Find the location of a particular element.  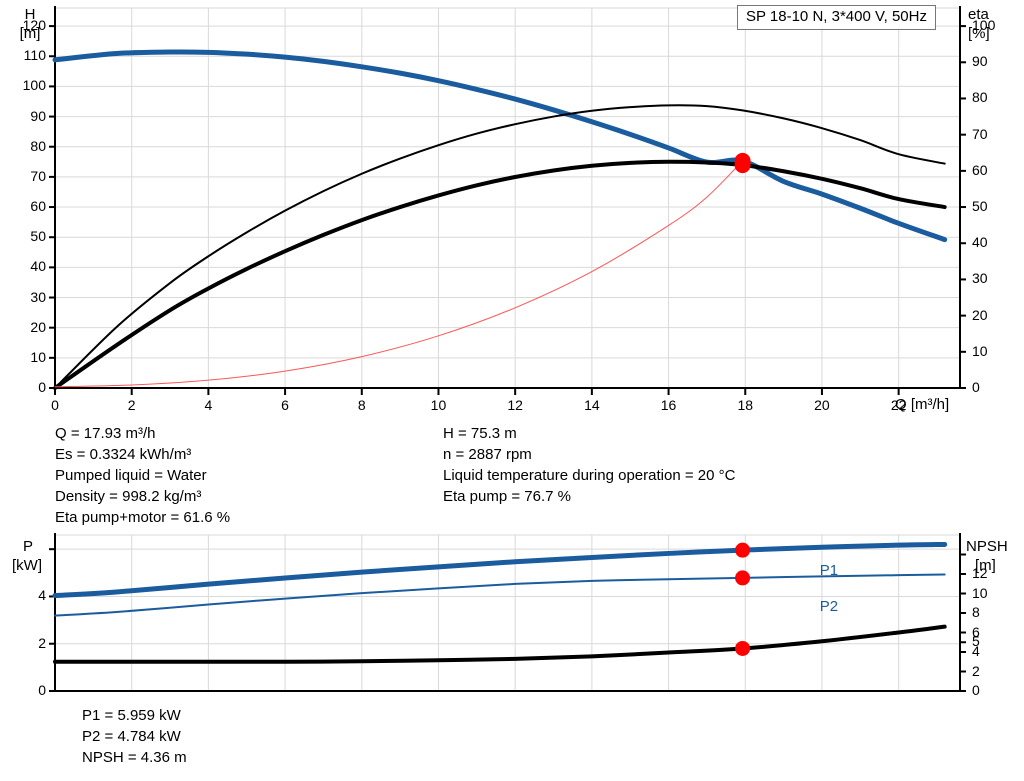

h-axis-unit: [m] is located at coordinates (30, 33).